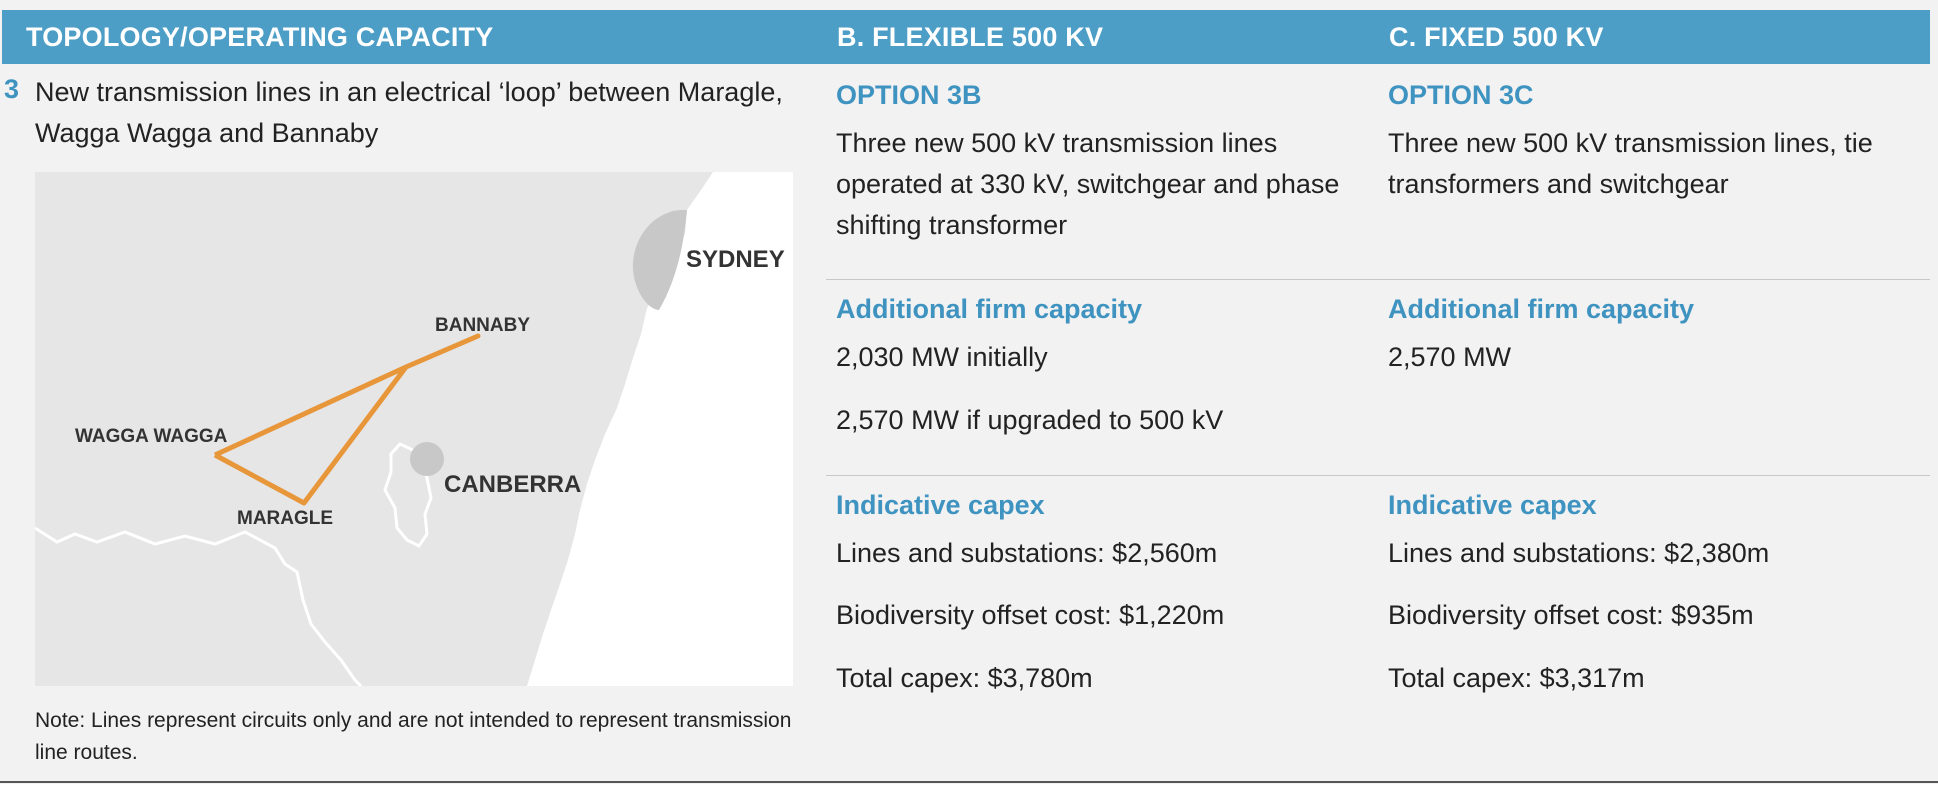  Describe the element at coordinates (942, 357) in the screenshot. I see `option-3b-capacity-initial: 2,030 MW initially` at that location.